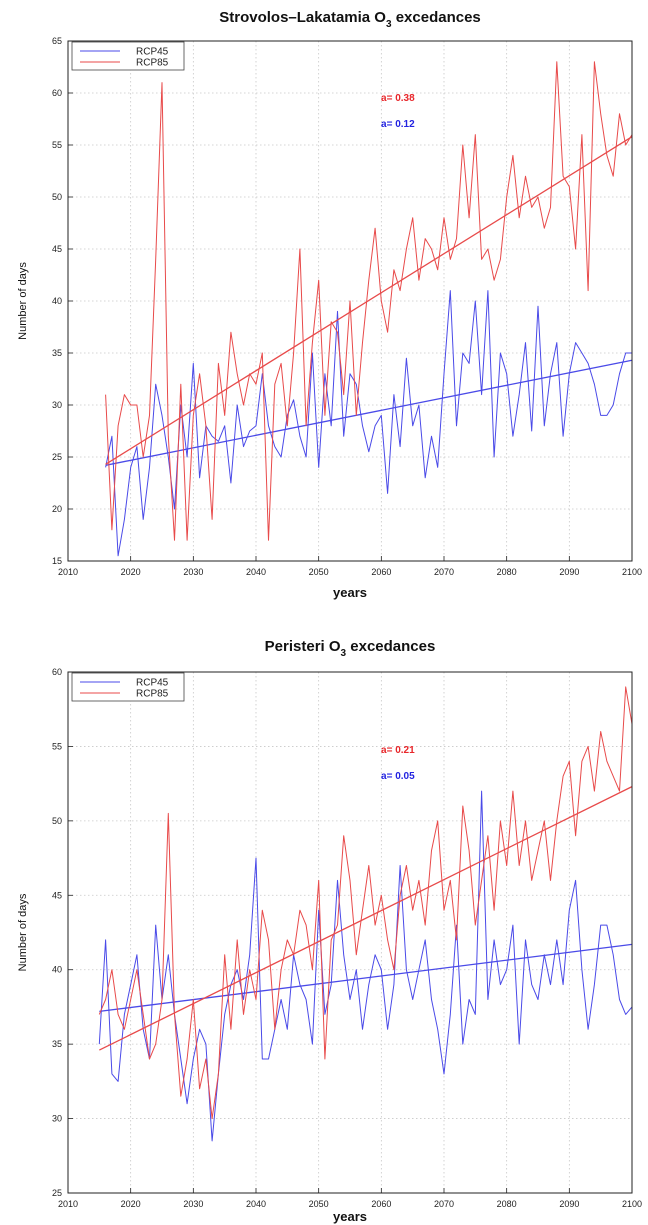 This screenshot has width=648, height=1225. What do you see at coordinates (389, 24) in the screenshot?
I see `chart-title-subscript: 3` at bounding box center [389, 24].